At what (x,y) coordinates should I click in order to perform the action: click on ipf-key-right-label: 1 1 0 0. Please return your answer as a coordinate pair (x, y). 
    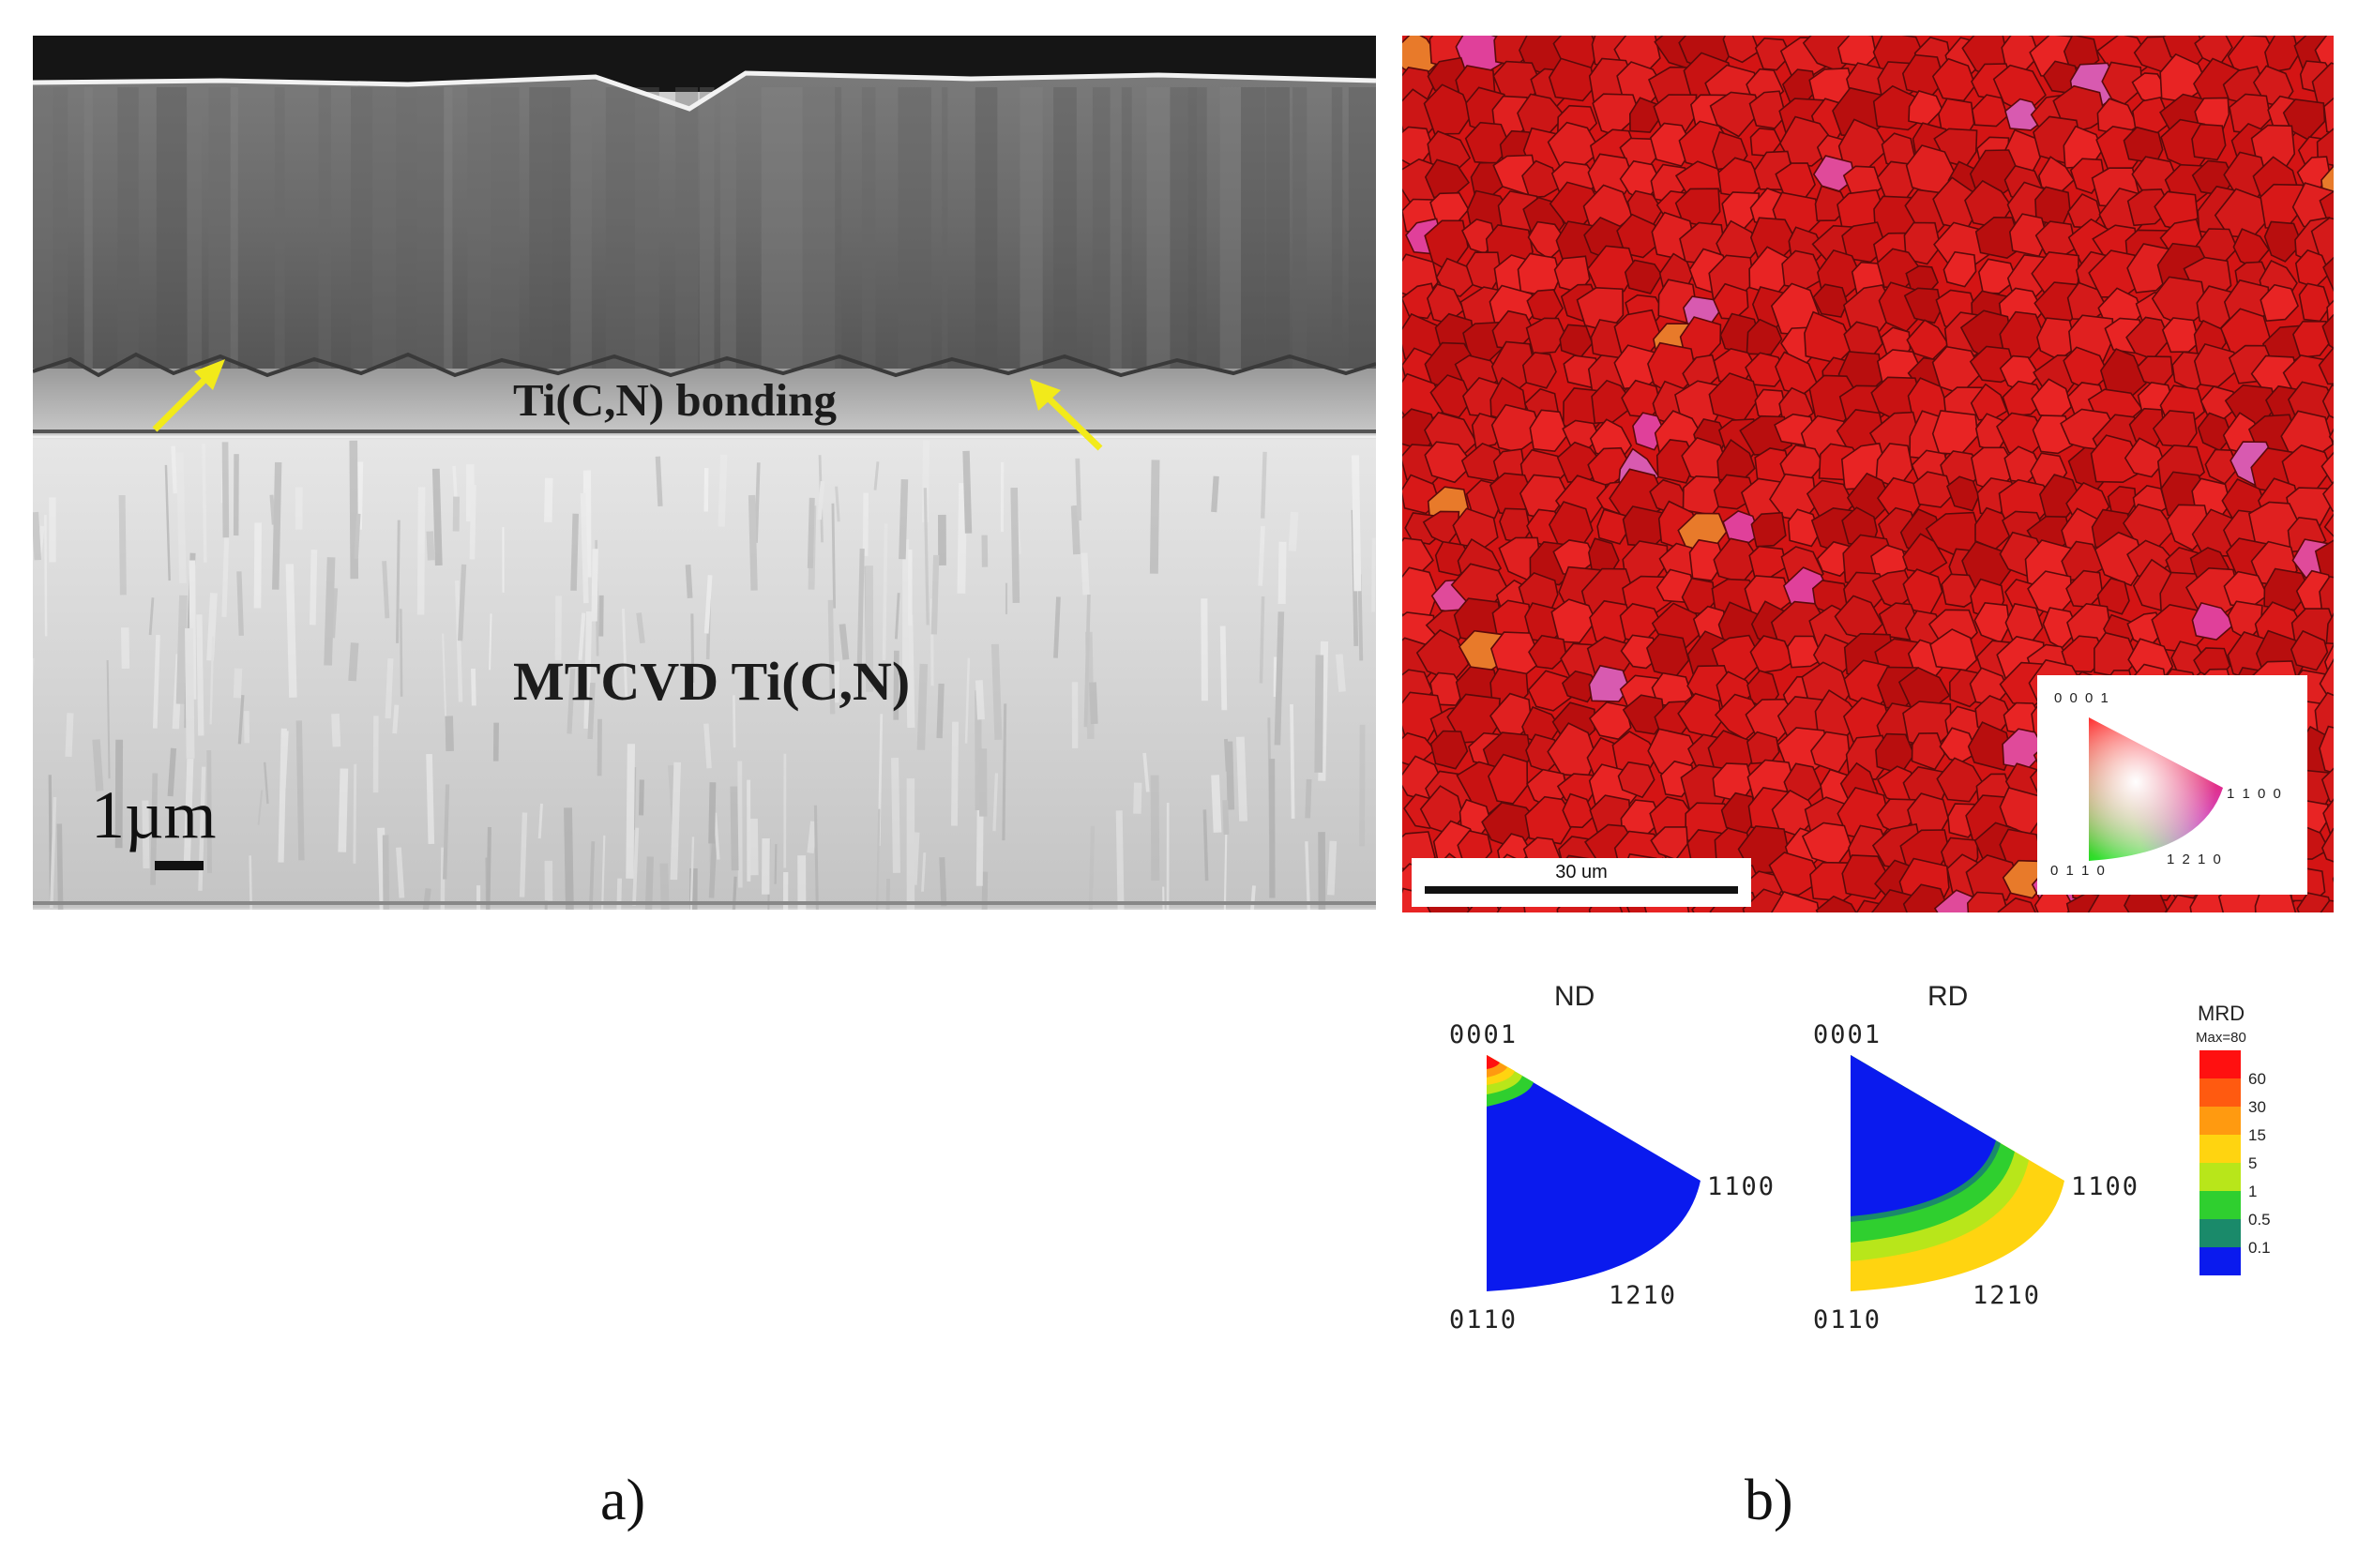
    Looking at the image, I should click on (2255, 794).